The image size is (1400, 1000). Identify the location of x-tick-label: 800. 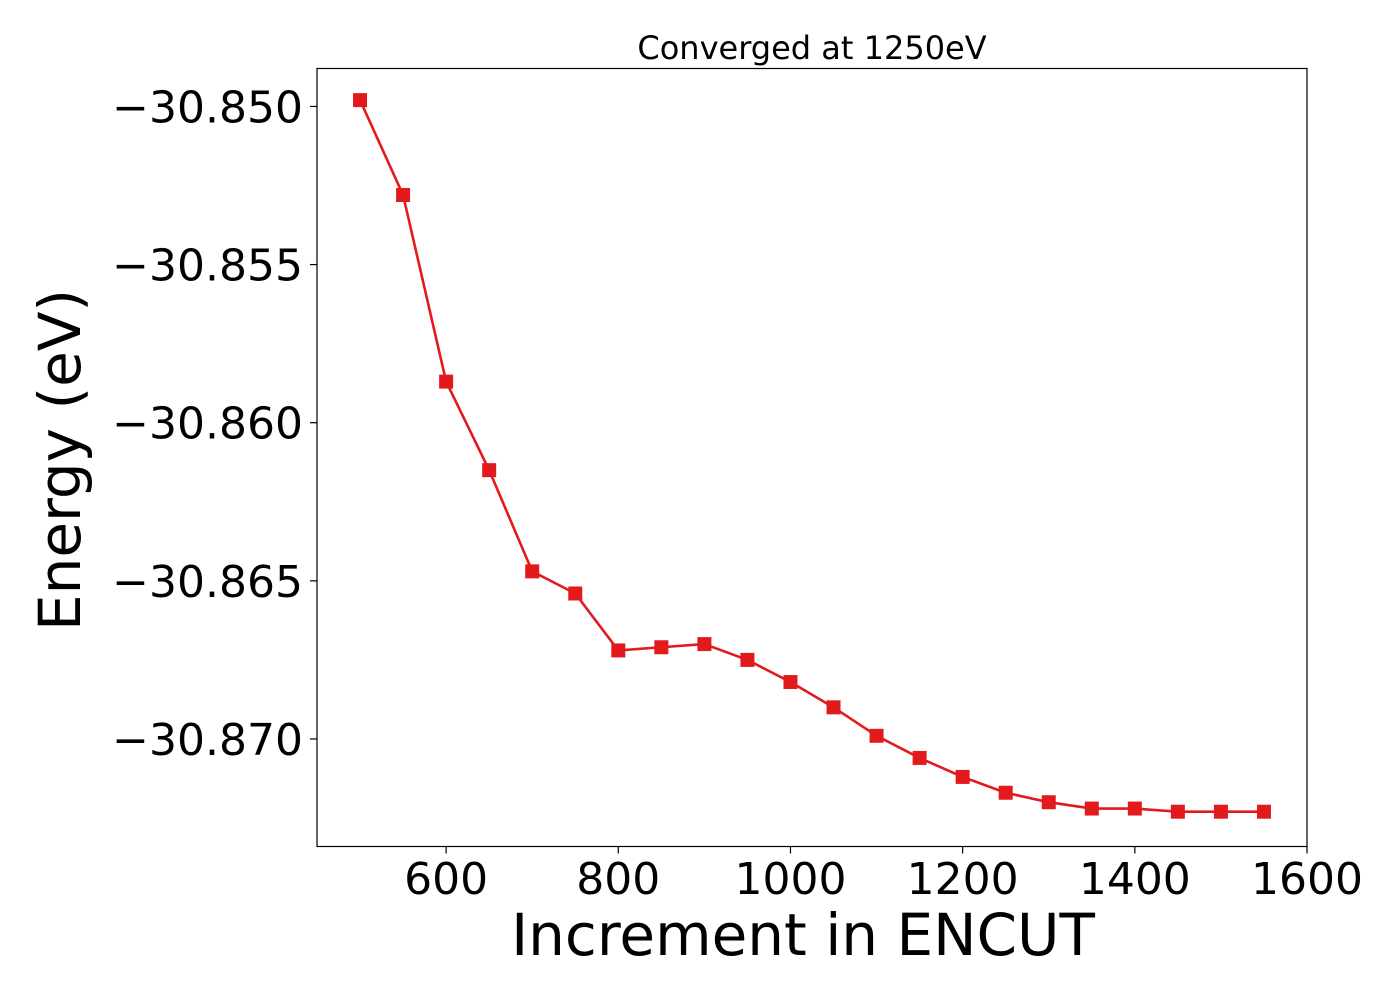
(618, 879).